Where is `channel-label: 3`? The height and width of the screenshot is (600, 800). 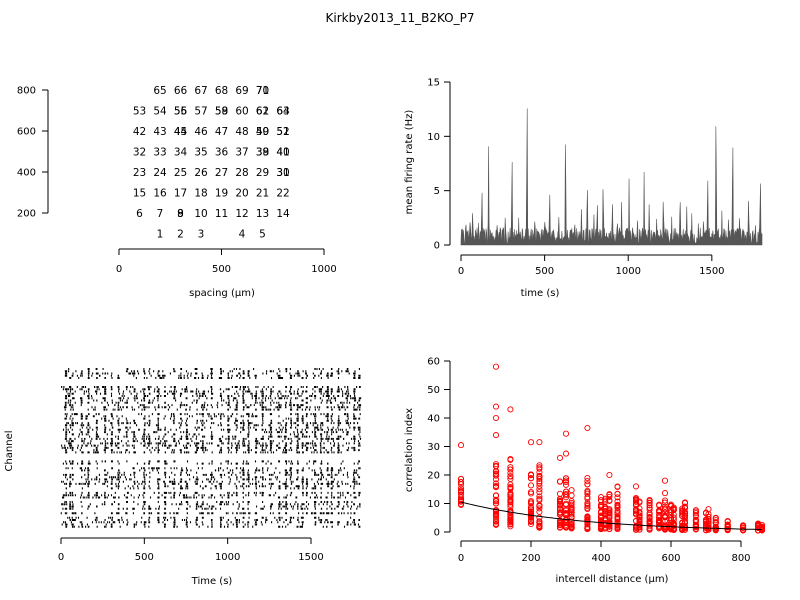 channel-label: 3 is located at coordinates (201, 235).